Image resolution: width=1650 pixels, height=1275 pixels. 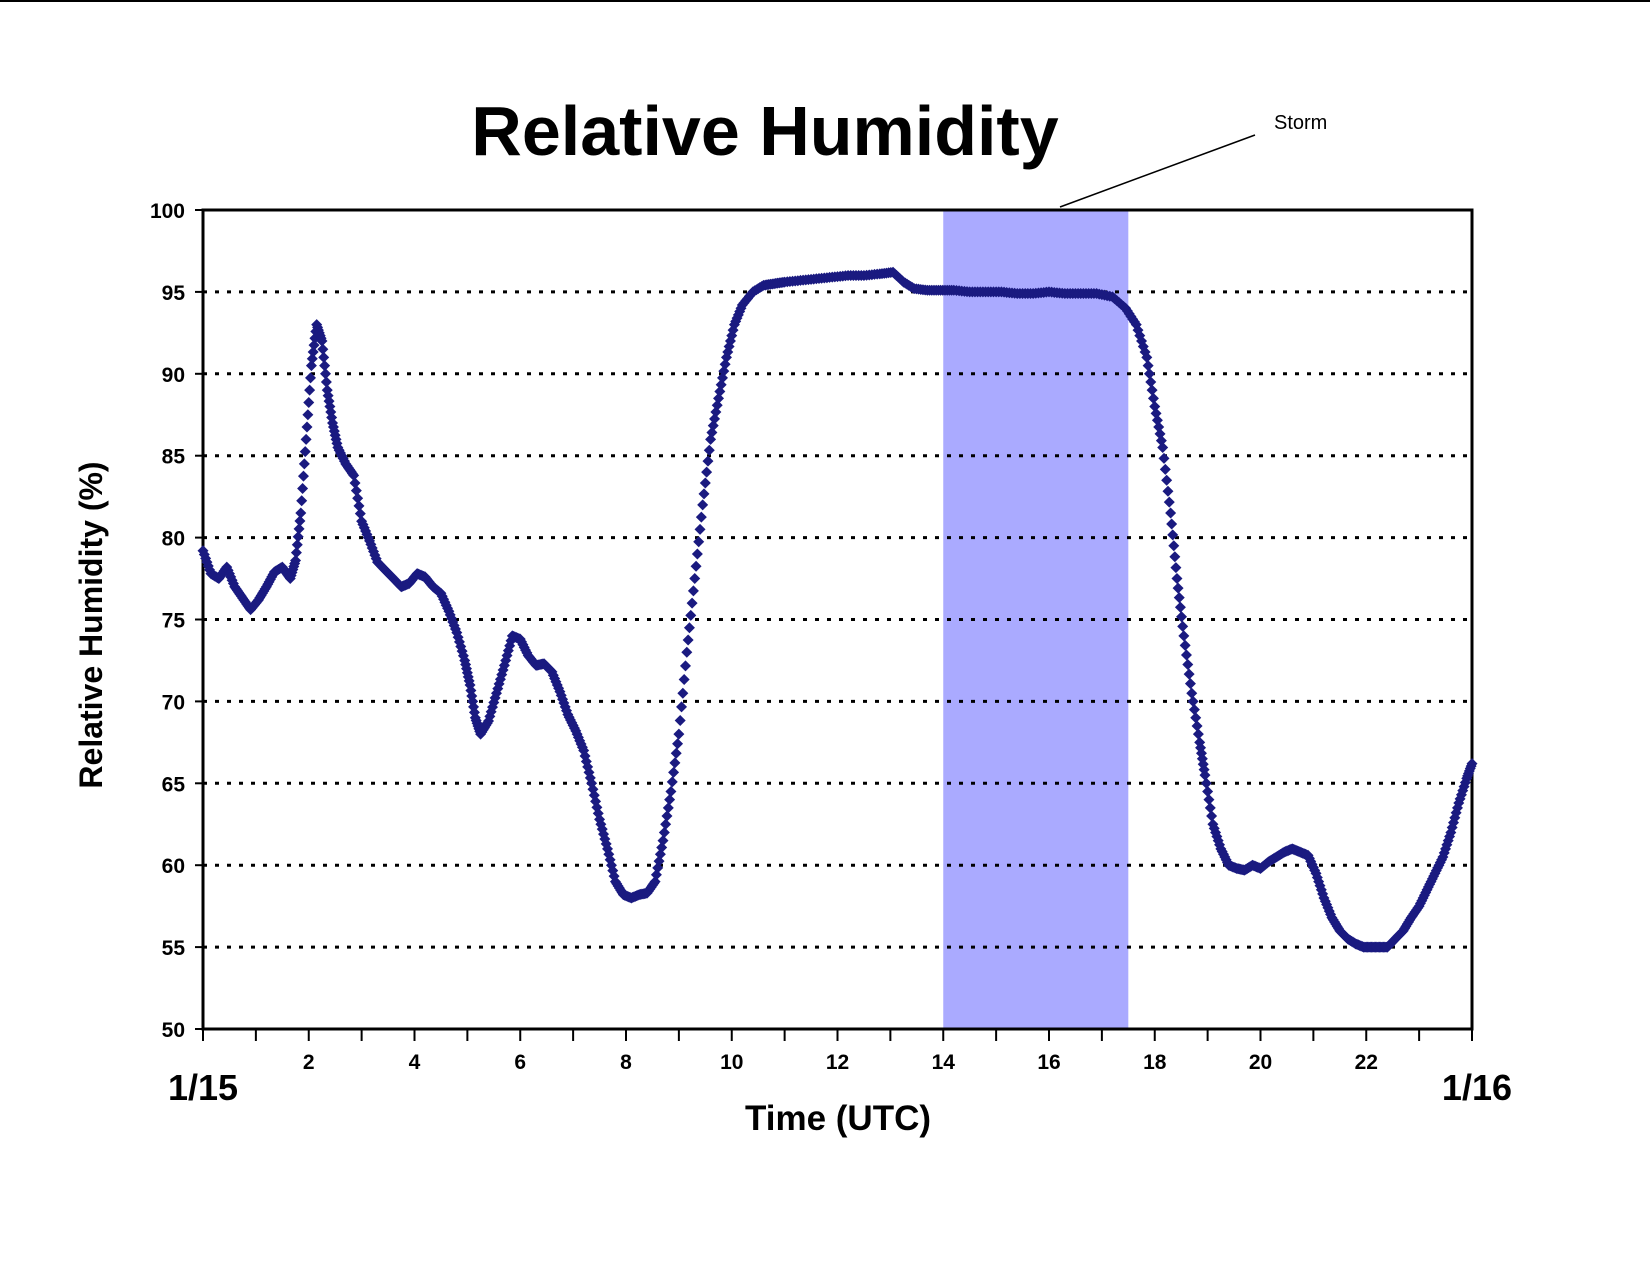 I want to click on annotation-leader-line, so click(x=1157, y=171).